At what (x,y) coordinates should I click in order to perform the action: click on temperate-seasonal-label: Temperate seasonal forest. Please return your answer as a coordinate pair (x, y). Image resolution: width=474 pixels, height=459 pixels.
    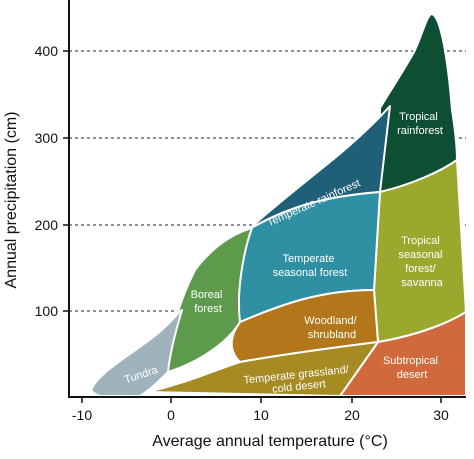
    Looking at the image, I should click on (310, 266).